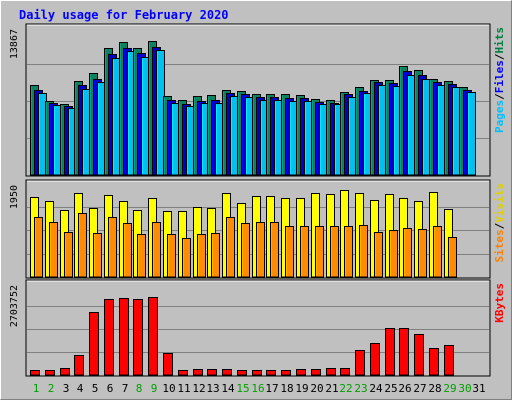 The height and width of the screenshot is (400, 512). I want to click on x-tick-label: 31, so click(478, 388).